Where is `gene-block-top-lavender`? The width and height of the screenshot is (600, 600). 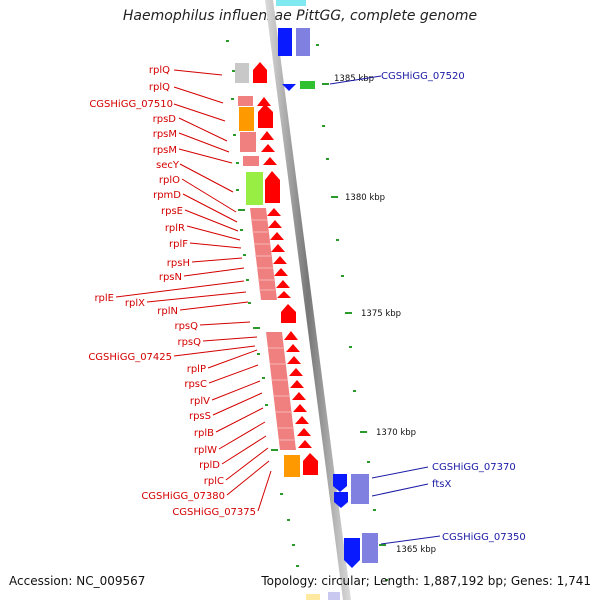 gene-block-top-lavender is located at coordinates (303, 42).